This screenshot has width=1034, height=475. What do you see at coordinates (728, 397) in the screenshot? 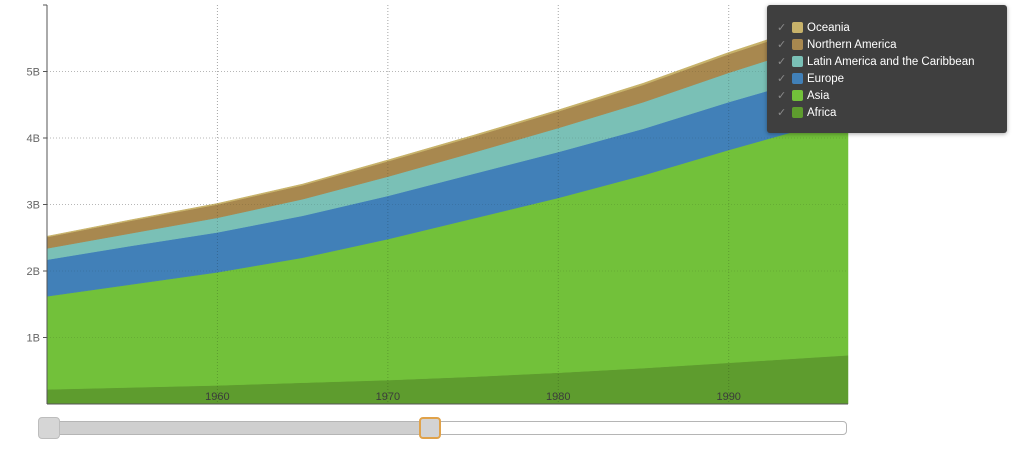
I see `x-tick-label: 1990` at bounding box center [728, 397].